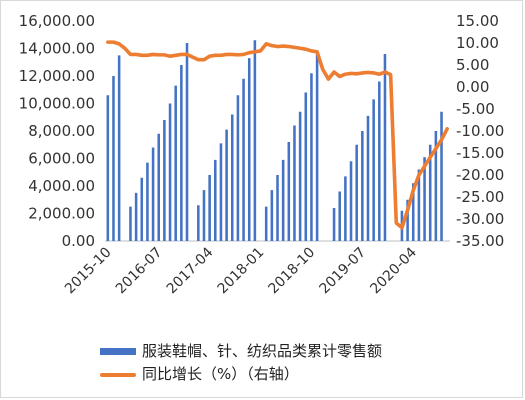 The image size is (525, 400). I want to click on y-left-tick-label: 8,000.00, so click(61, 131).